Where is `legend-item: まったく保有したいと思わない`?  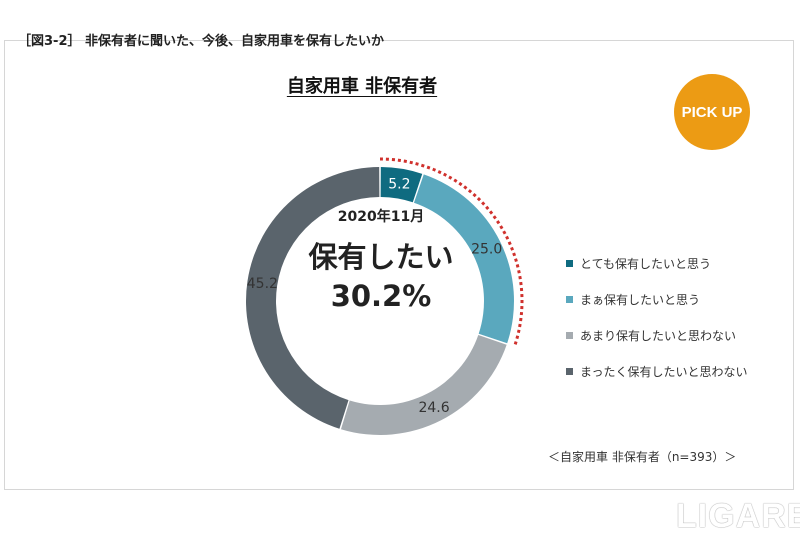 legend-item: まったく保有したいと思わない is located at coordinates (657, 371).